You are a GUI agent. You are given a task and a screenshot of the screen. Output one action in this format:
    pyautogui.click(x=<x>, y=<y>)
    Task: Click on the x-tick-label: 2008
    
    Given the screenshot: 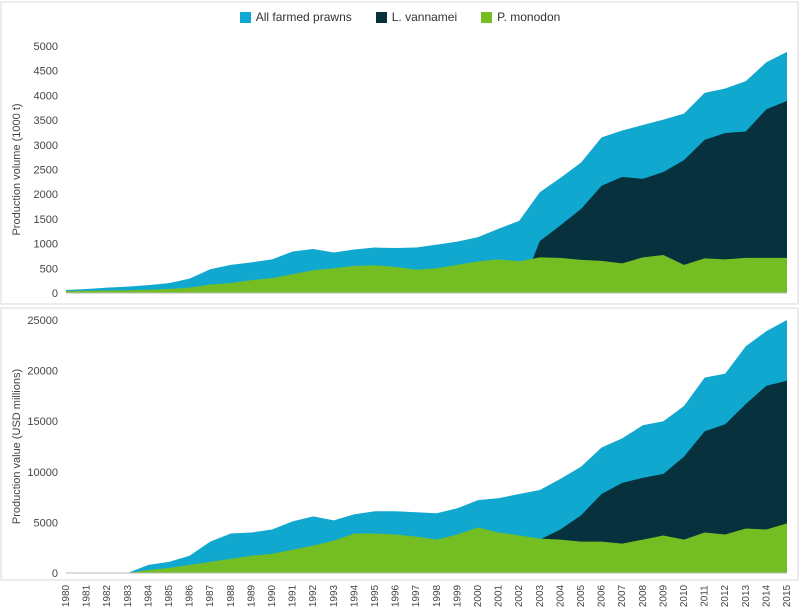 What is the action you would take?
    pyautogui.click(x=643, y=595)
    